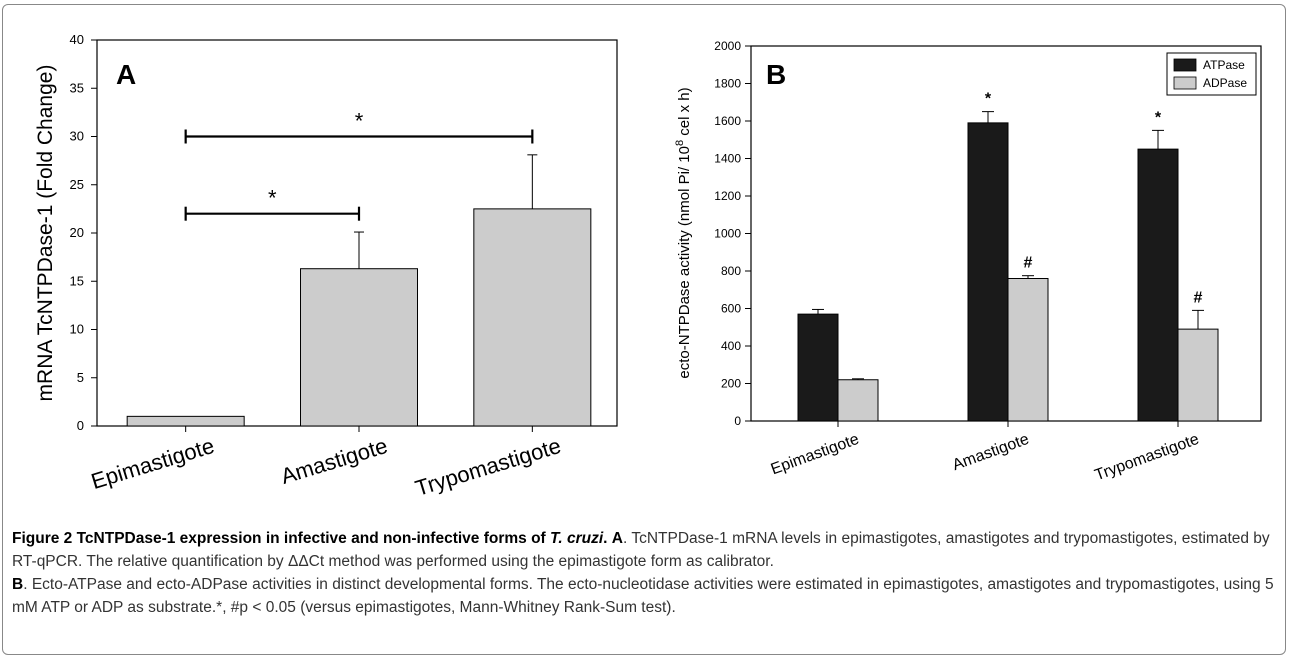 This screenshot has height=659, width=1290. Describe the element at coordinates (684, 262) in the screenshot. I see `panel-b-y-axis-label-main: ecto-NTPDase activity (nmol Pi/ 10` at that location.